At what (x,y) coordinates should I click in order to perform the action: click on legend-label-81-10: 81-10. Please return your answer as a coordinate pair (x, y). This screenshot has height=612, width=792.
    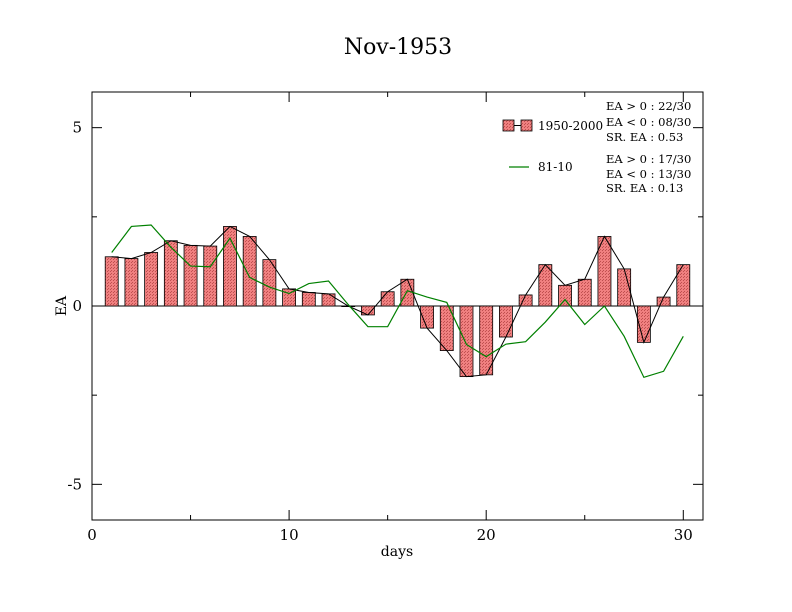
    Looking at the image, I should click on (555, 167).